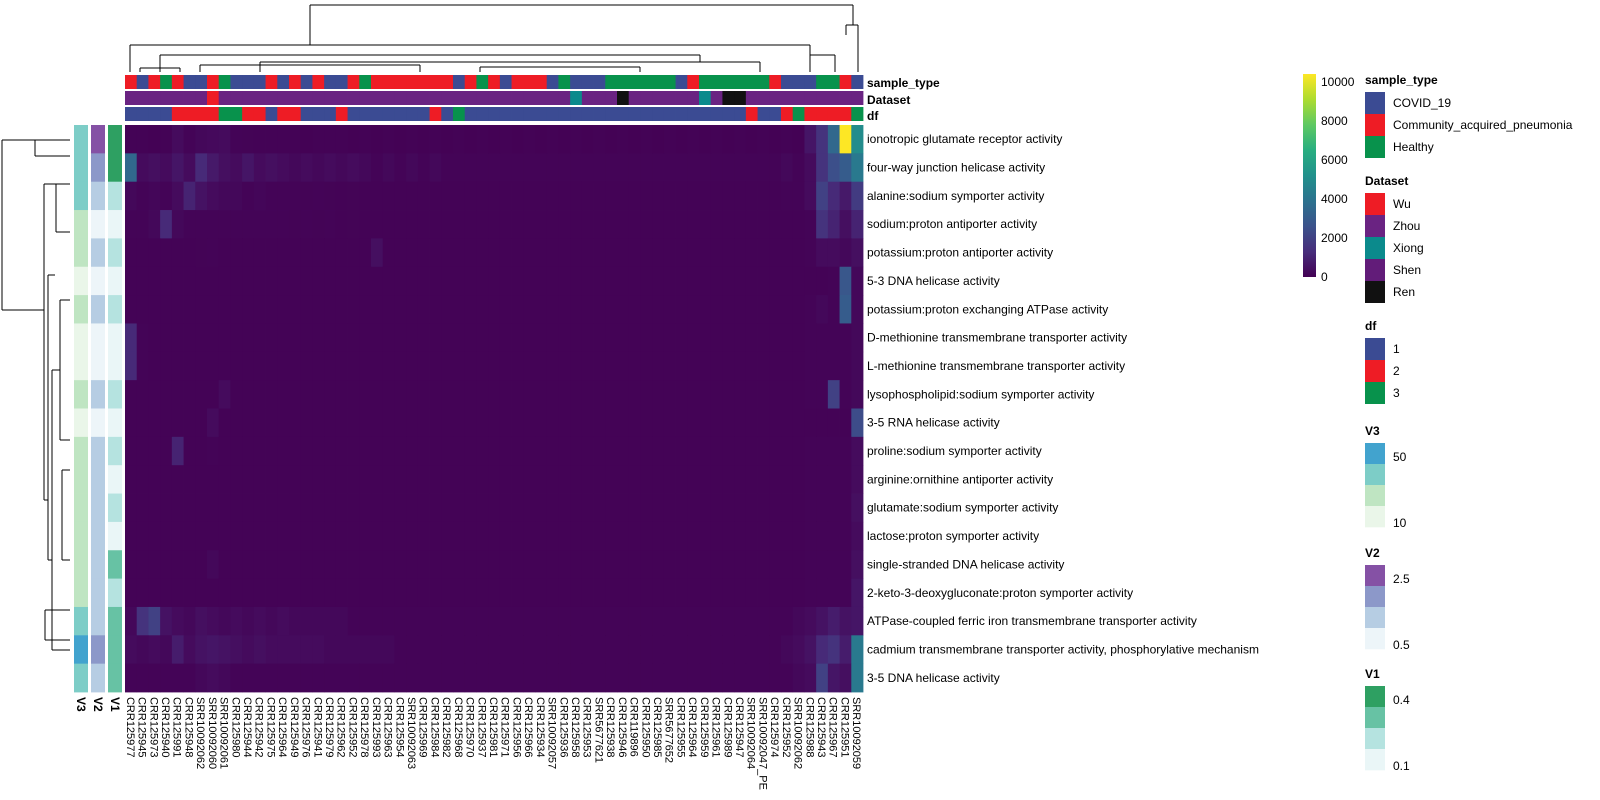  I want to click on column-label: CRR125948, so click(188, 727).